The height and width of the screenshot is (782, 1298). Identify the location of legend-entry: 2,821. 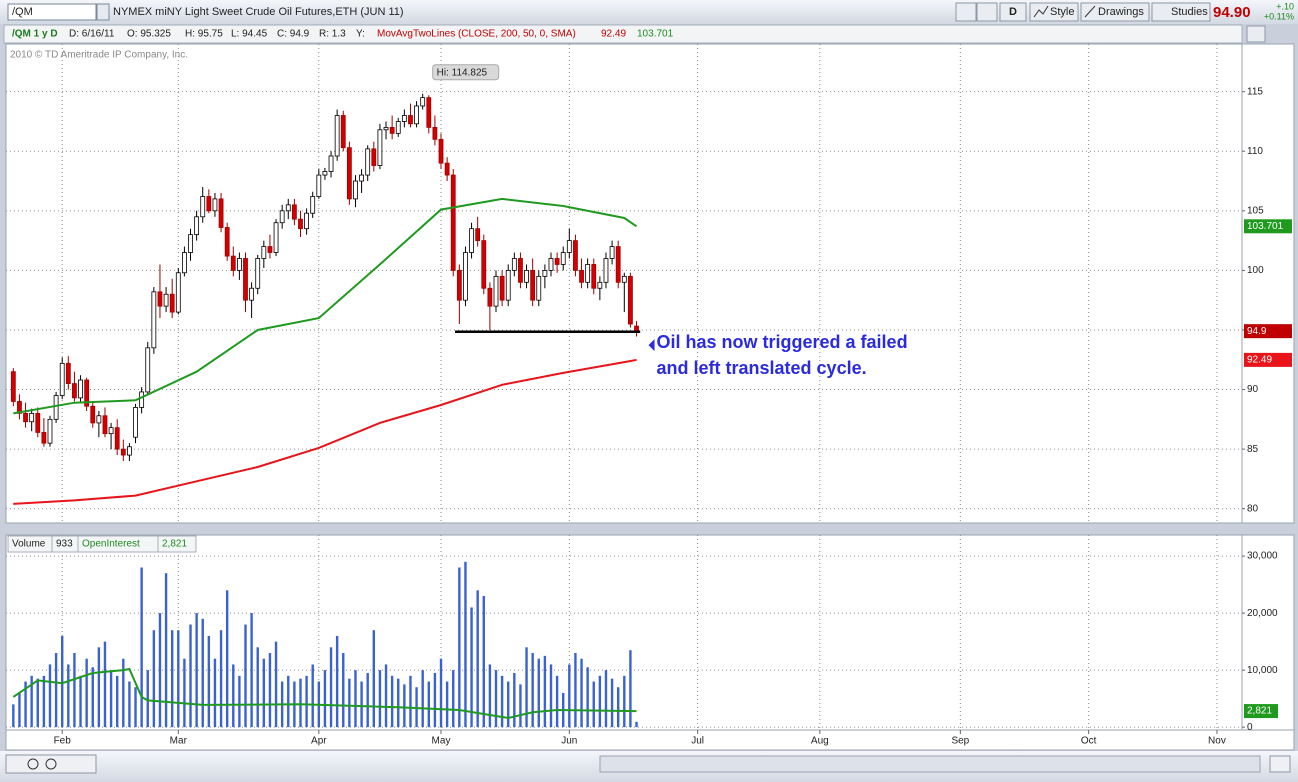
(174, 544).